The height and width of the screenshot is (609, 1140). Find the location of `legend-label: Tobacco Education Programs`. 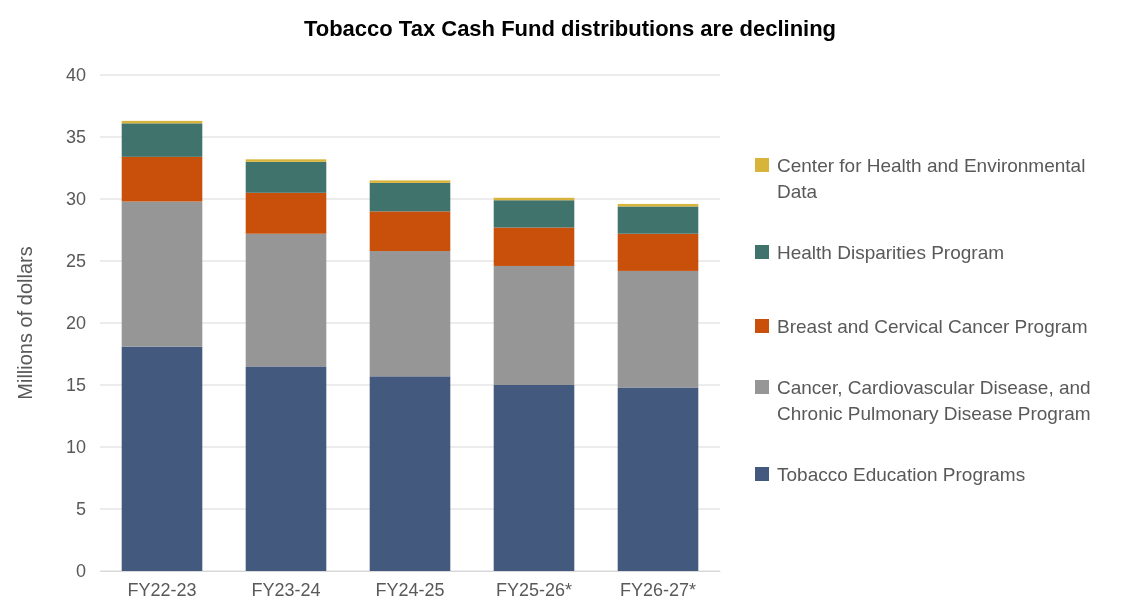

legend-label: Tobacco Education Programs is located at coordinates (901, 474).